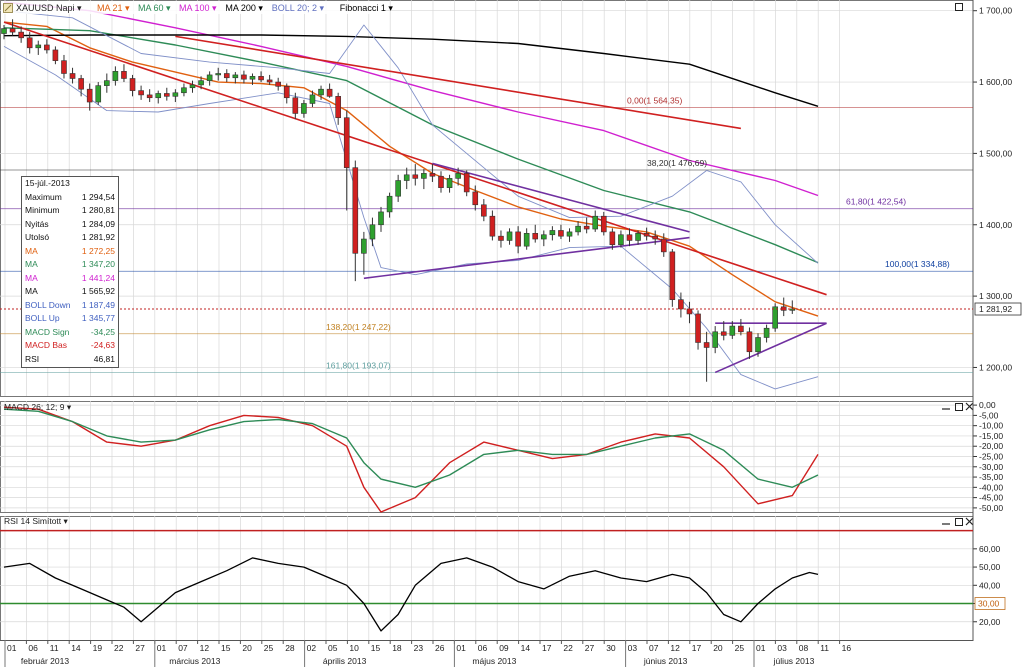 The image size is (1024, 667). I want to click on series-line-rsi, so click(411, 594).